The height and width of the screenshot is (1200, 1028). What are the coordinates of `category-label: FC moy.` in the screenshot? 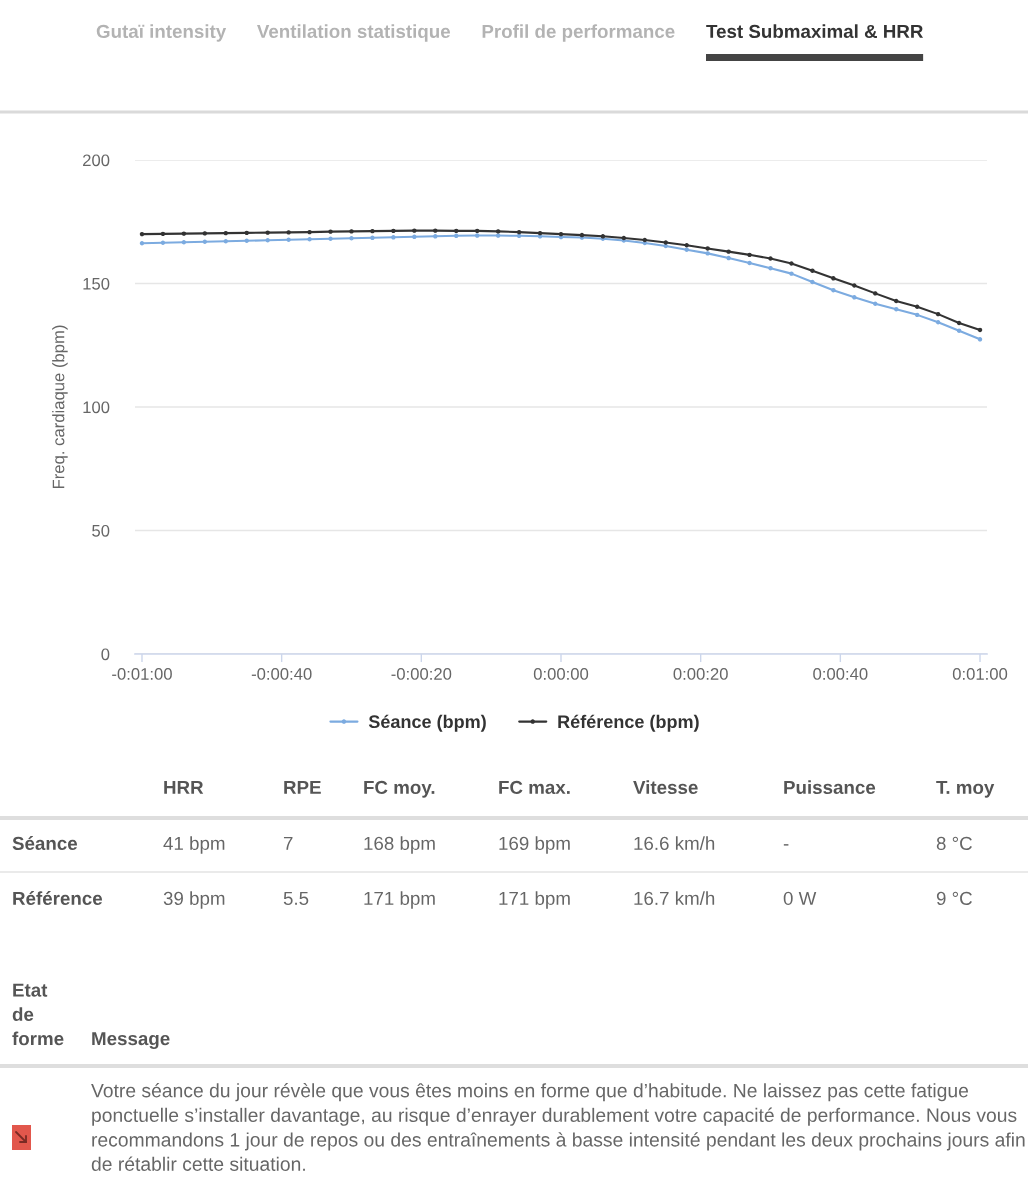 It's located at (399, 789).